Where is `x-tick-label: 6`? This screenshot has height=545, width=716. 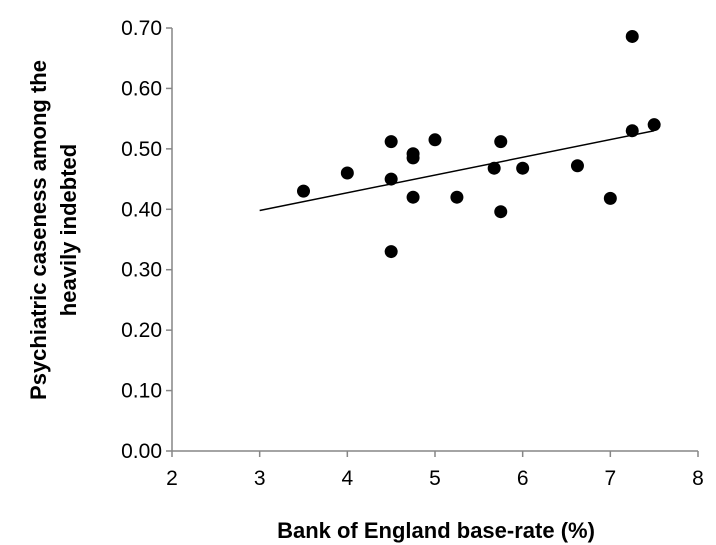 x-tick-label: 6 is located at coordinates (523, 478).